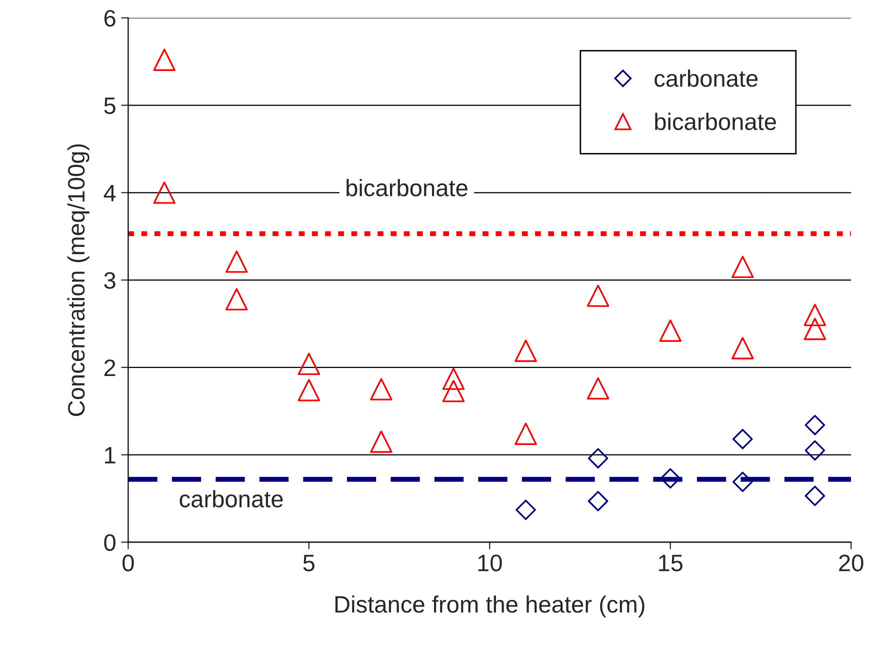 The width and height of the screenshot is (872, 662). Describe the element at coordinates (308, 563) in the screenshot. I see `x-tick-label: 5` at that location.